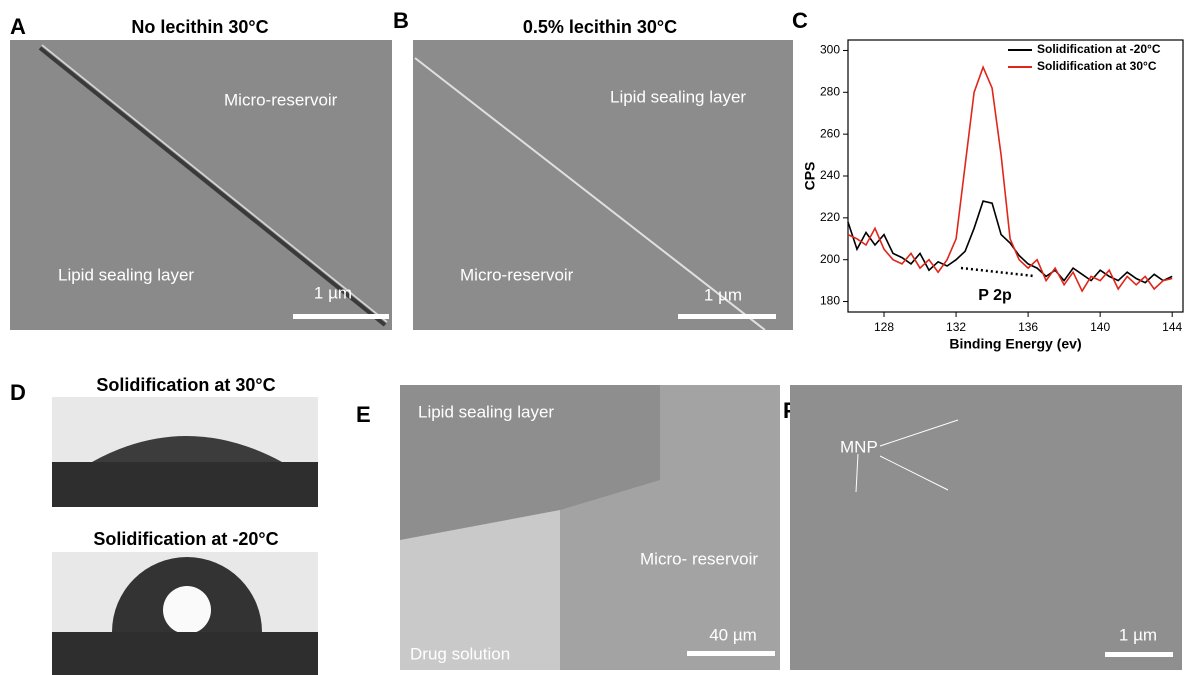 This screenshot has height=675, width=1190. What do you see at coordinates (600, 27) in the screenshot?
I see `panel-title: 0.5% lecithin 30°C` at bounding box center [600, 27].